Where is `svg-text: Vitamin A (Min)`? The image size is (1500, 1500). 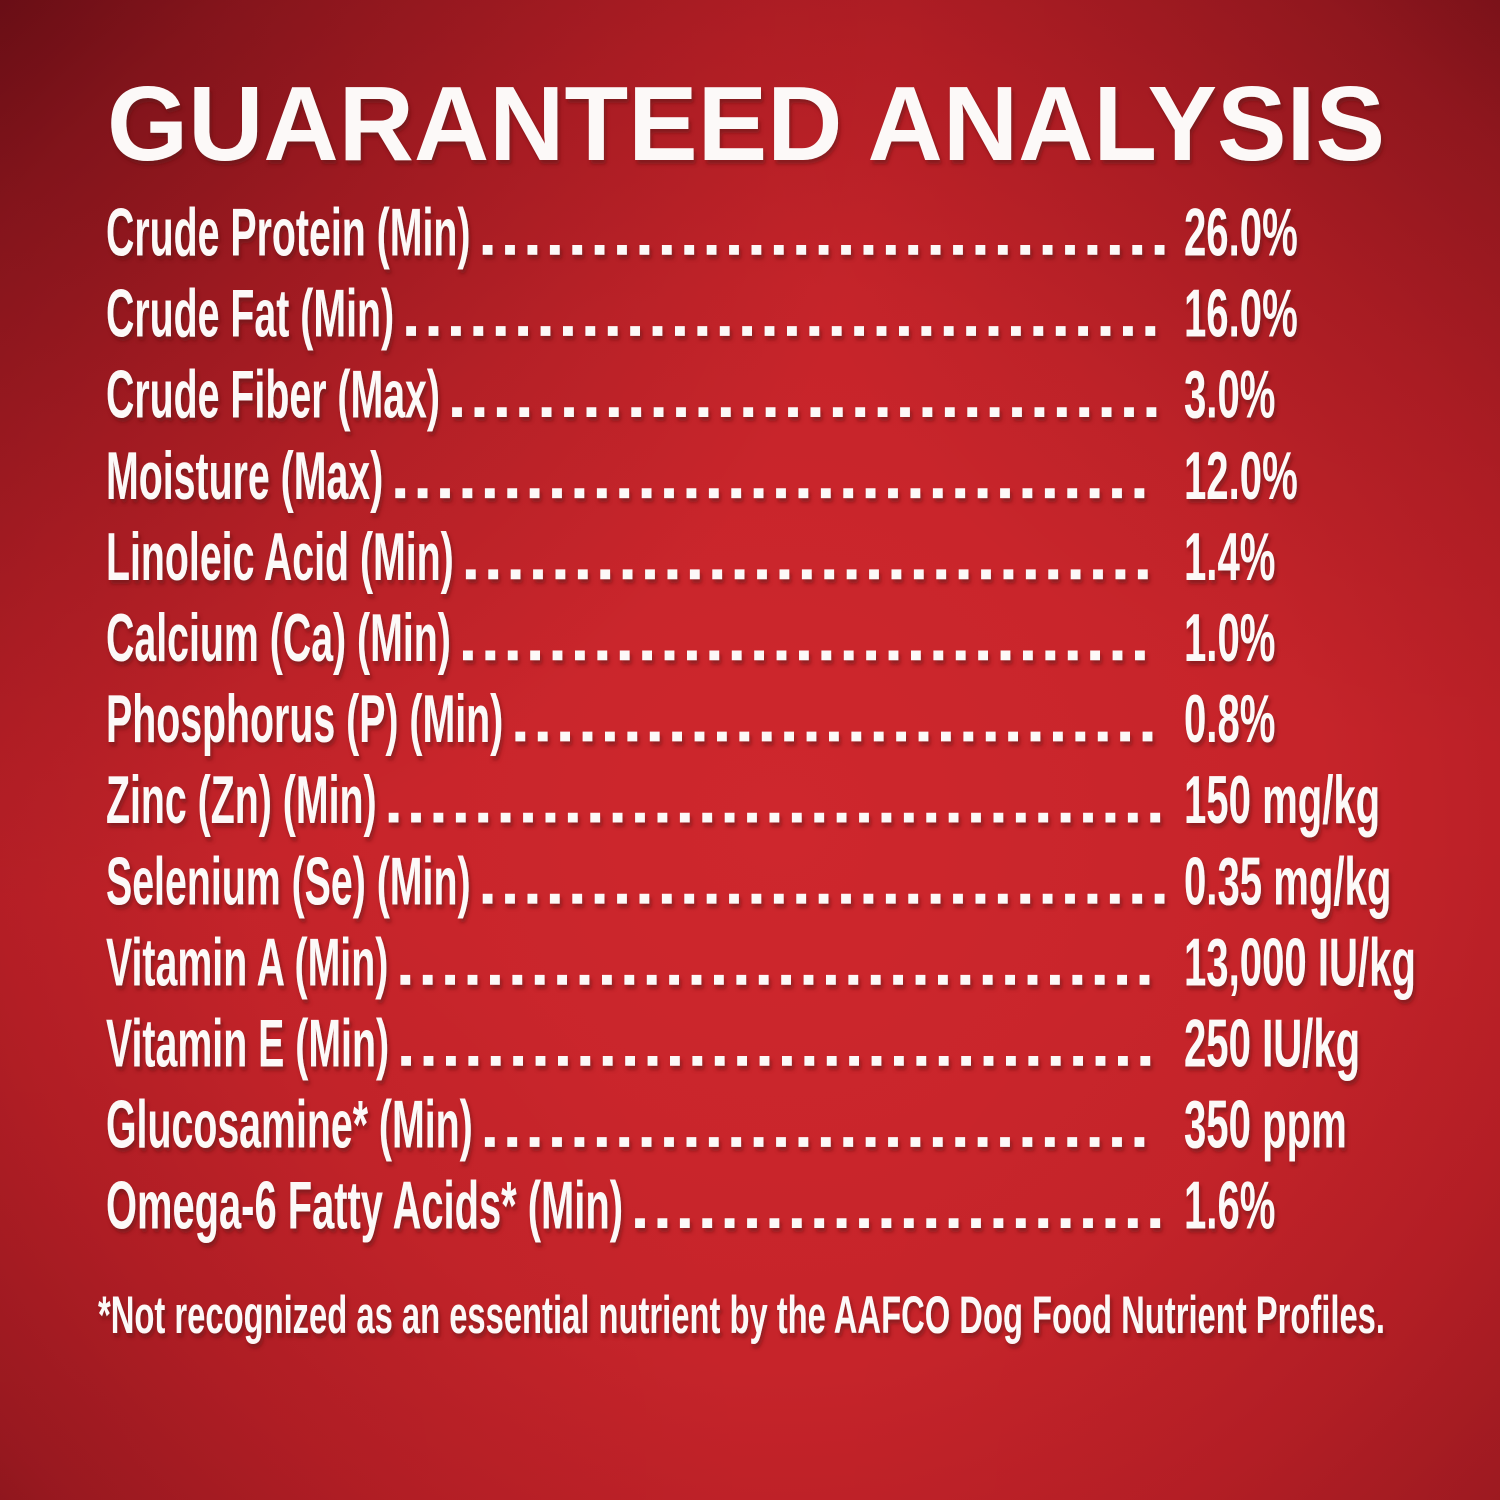
svg-text: Vitamin A (Min) is located at coordinates (247, 962).